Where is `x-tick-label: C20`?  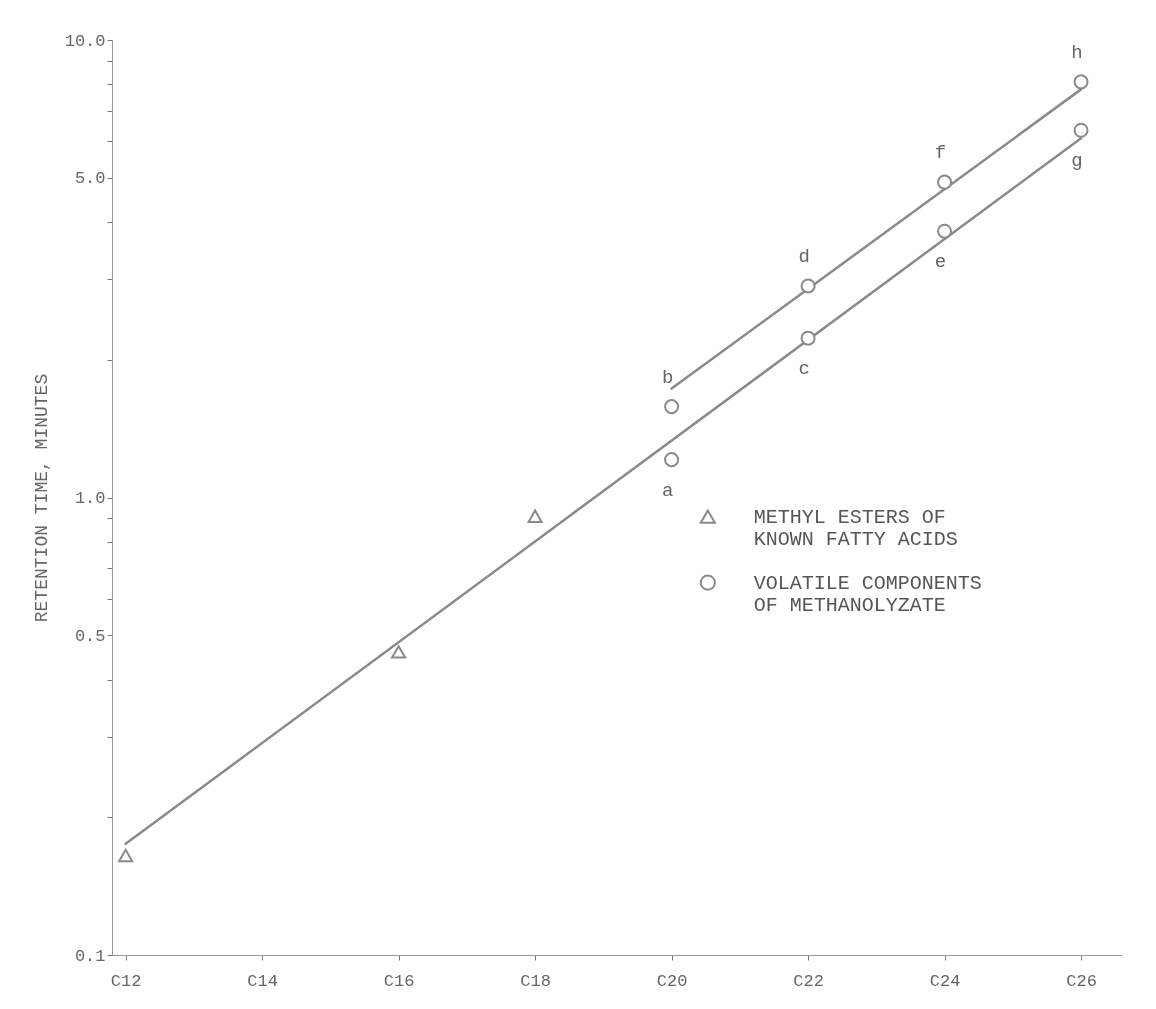
x-tick-label: C20 is located at coordinates (672, 981).